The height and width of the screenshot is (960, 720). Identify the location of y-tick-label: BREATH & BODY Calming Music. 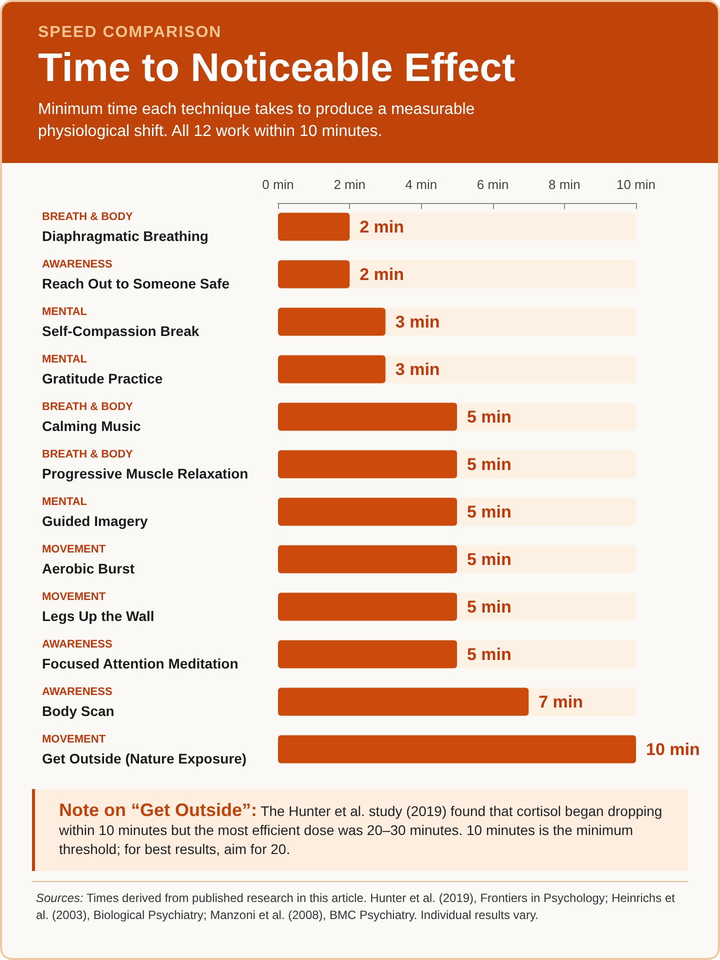
(92, 417).